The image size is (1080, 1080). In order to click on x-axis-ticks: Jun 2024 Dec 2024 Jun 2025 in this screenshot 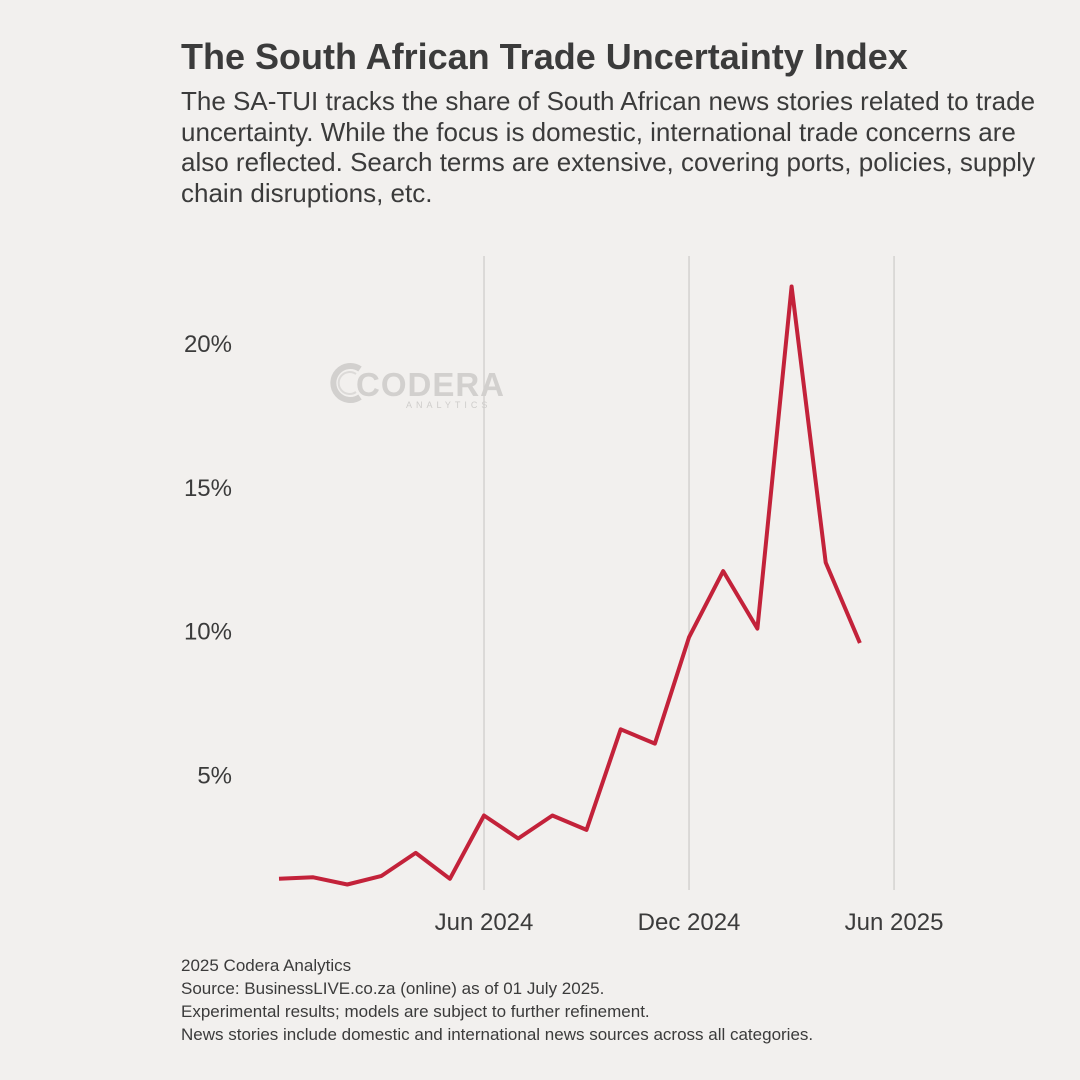, I will do `click(689, 922)`.